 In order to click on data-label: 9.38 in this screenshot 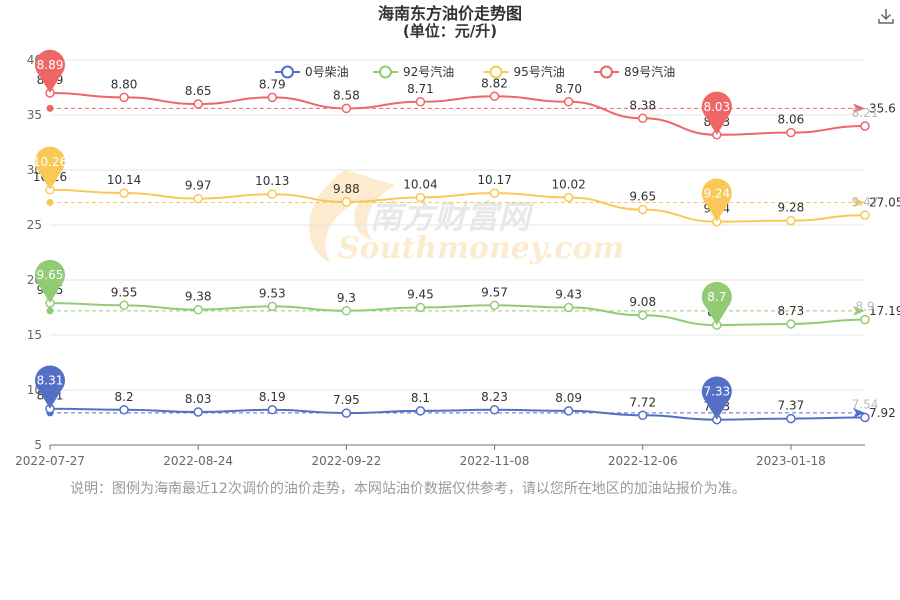, I will do `click(198, 297)`.